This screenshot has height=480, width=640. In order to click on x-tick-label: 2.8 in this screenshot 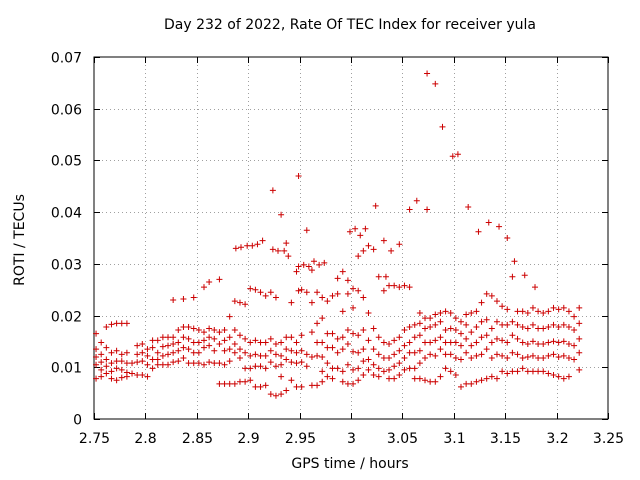, I will do `click(145, 439)`.